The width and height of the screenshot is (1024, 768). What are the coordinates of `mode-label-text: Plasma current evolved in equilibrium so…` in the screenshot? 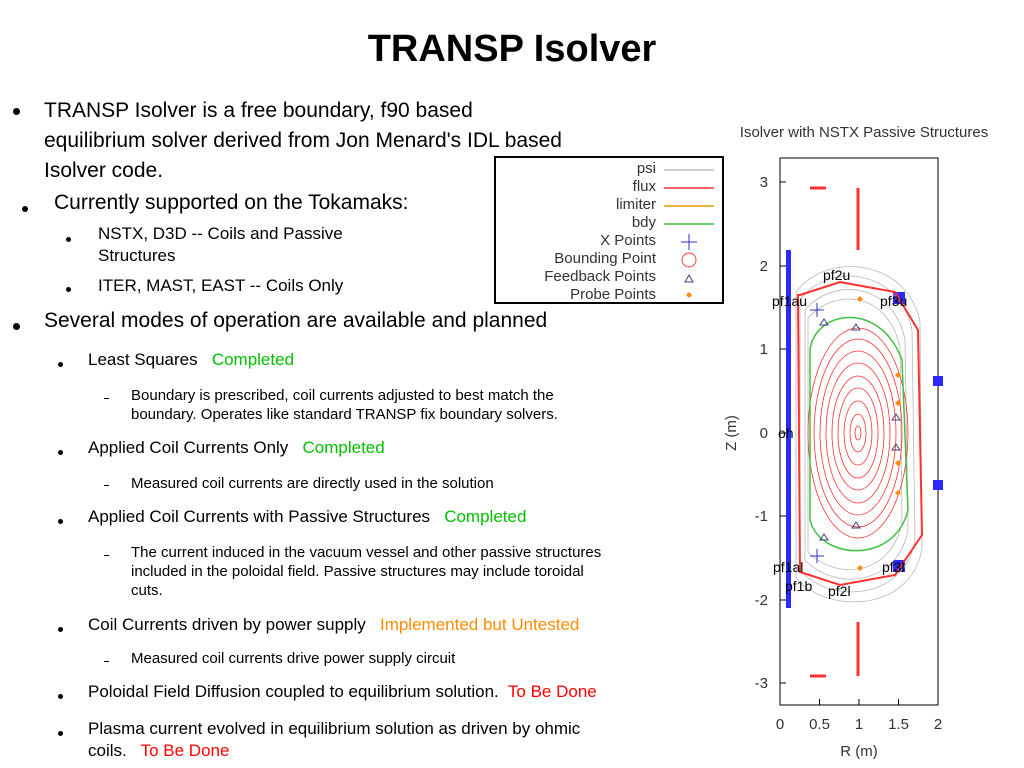 It's located at (334, 728).